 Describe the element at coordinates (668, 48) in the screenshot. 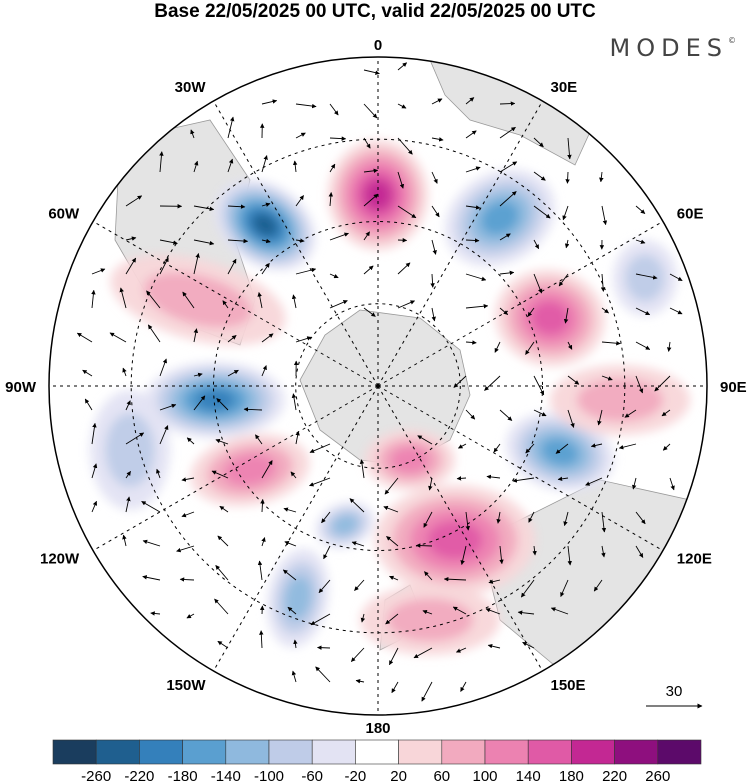

I see `logo-text: MODES` at that location.